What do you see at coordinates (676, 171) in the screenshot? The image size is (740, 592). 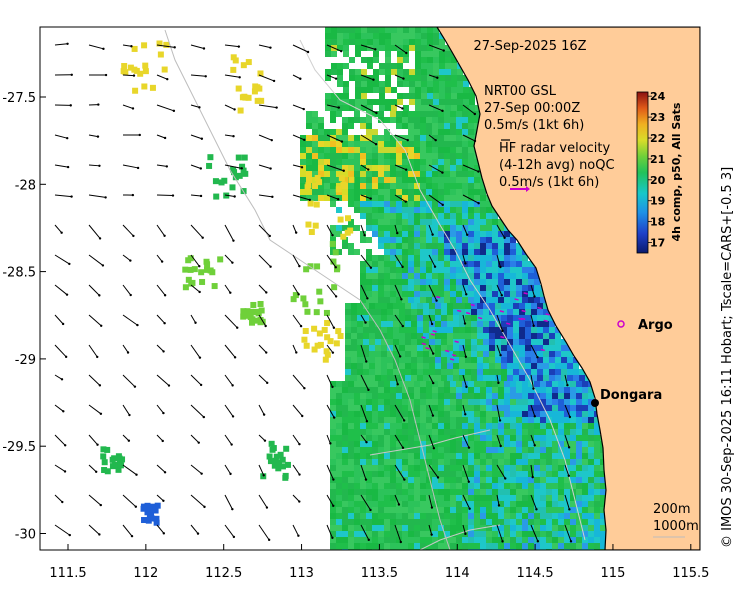 I see `colorbar-label: 4h comp, p50, All Sats` at bounding box center [676, 171].